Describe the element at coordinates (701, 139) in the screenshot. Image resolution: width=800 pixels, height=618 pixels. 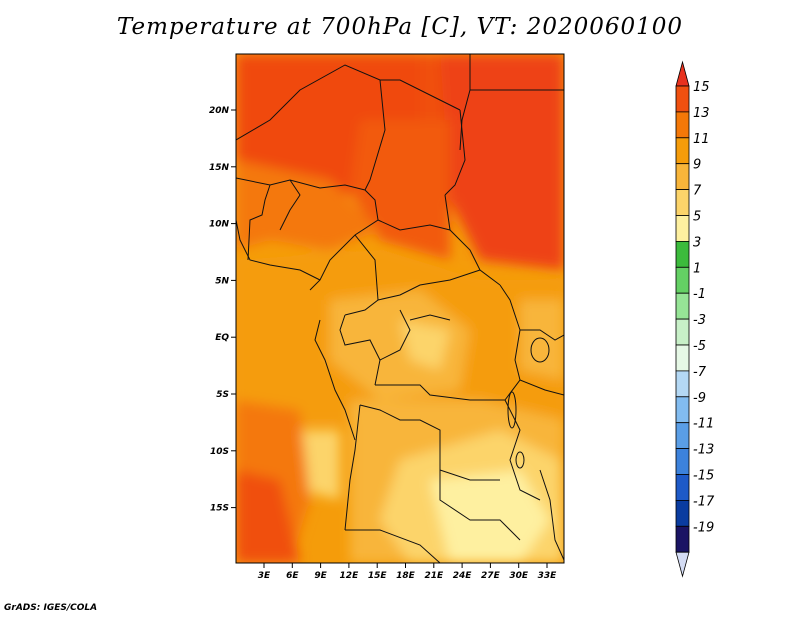
I see `colorbar-label: 11` at that location.